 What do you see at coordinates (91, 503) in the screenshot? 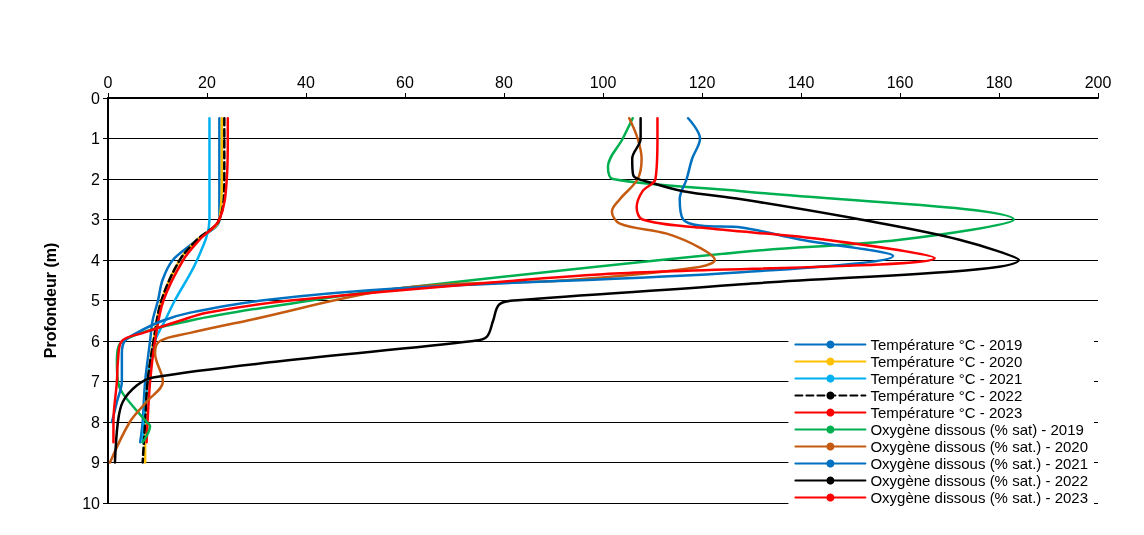
I see `y-tick-label: 10` at bounding box center [91, 503].